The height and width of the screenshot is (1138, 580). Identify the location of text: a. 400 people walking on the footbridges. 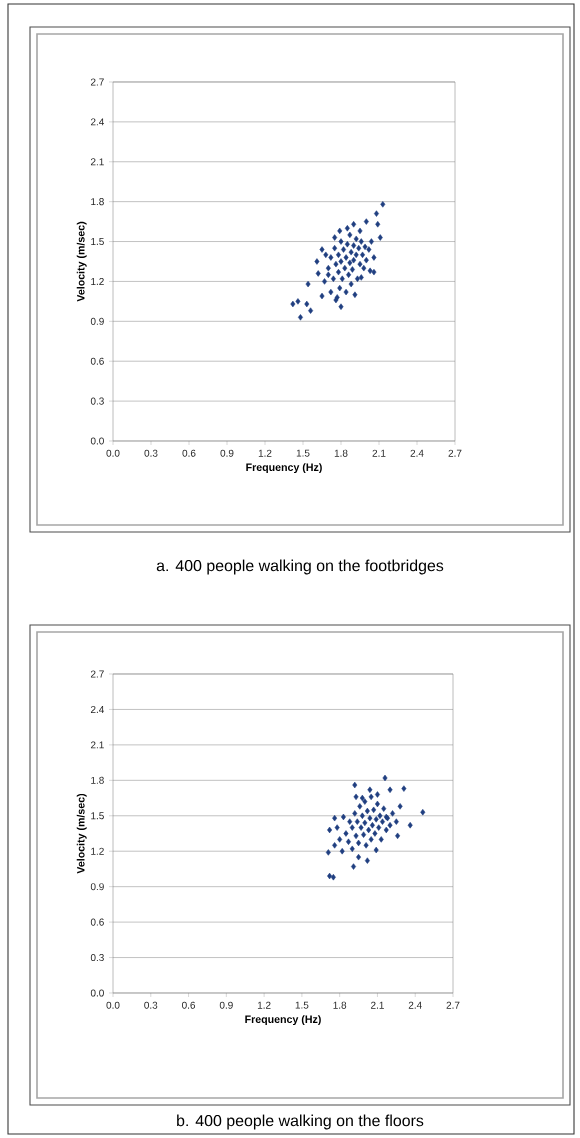
(300, 567).